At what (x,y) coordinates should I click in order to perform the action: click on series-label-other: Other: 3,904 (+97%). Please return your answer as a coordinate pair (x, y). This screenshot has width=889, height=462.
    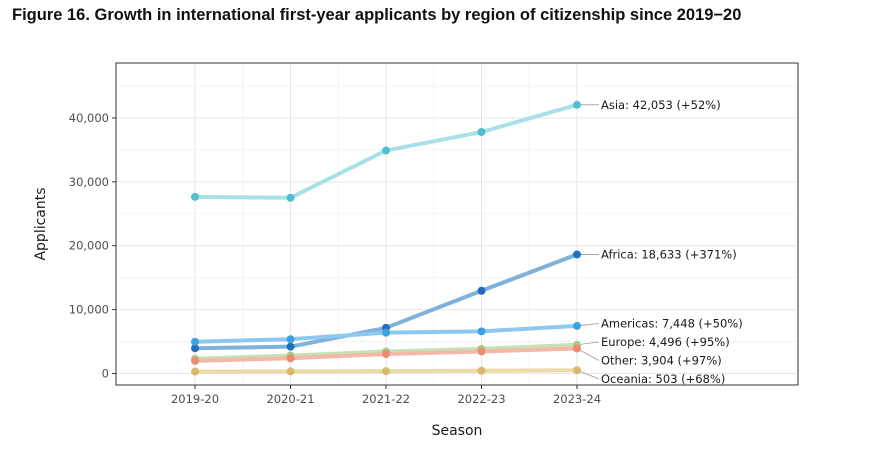
    Looking at the image, I should click on (661, 361).